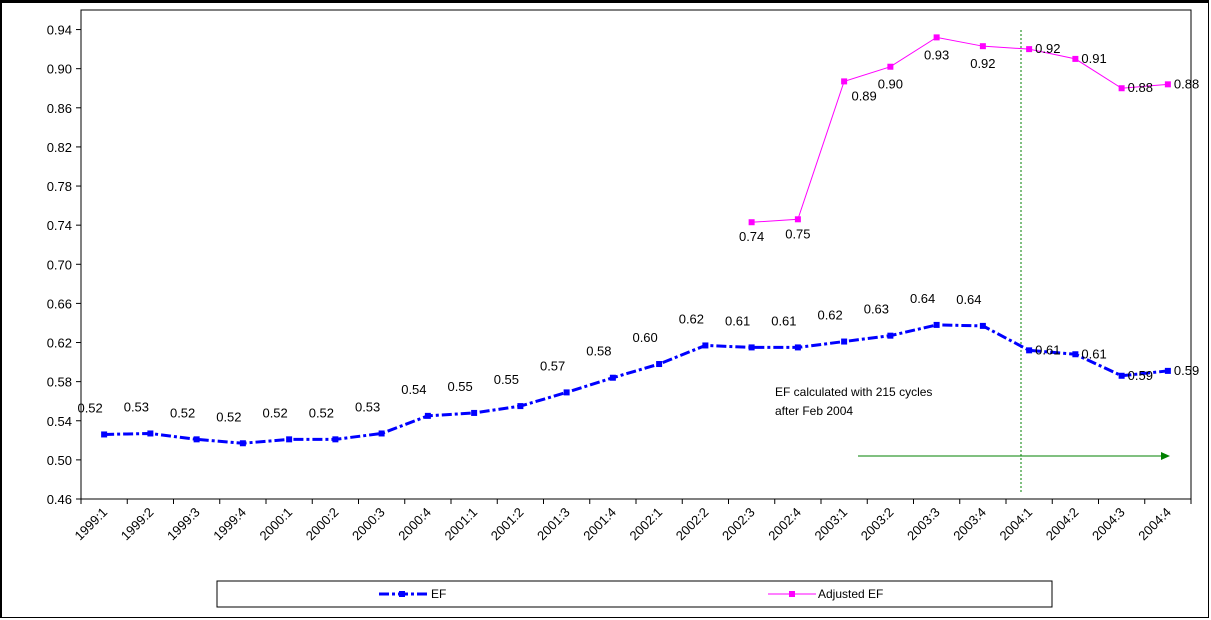  Describe the element at coordinates (1140, 375) in the screenshot. I see `ef-data-label: 0.59` at that location.